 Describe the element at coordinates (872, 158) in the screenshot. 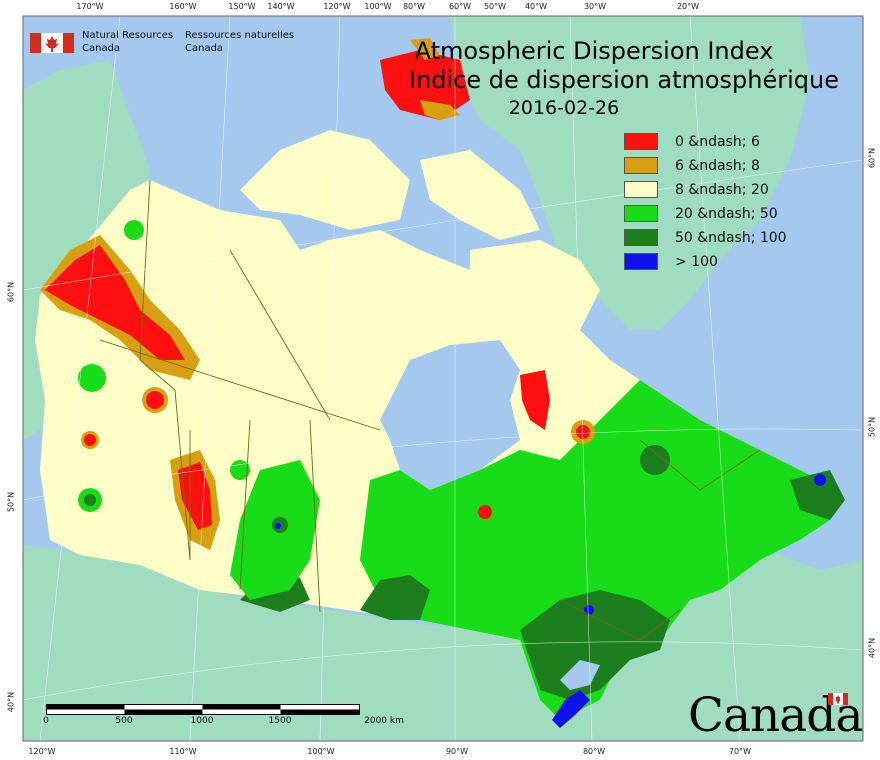

I see `tick-label-right: 60°N` at that location.